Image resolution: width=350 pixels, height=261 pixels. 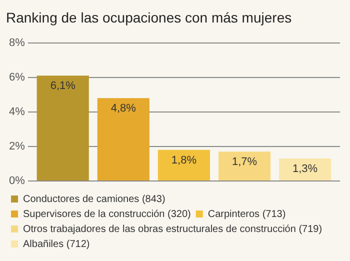 What do you see at coordinates (247, 214) in the screenshot?
I see `legend-label: Carpinteros (713)` at bounding box center [247, 214].